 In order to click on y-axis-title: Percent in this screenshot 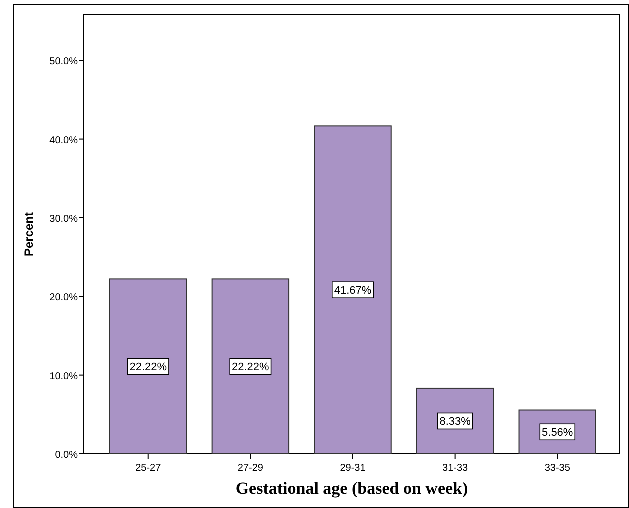, I will do `click(29, 234)`.